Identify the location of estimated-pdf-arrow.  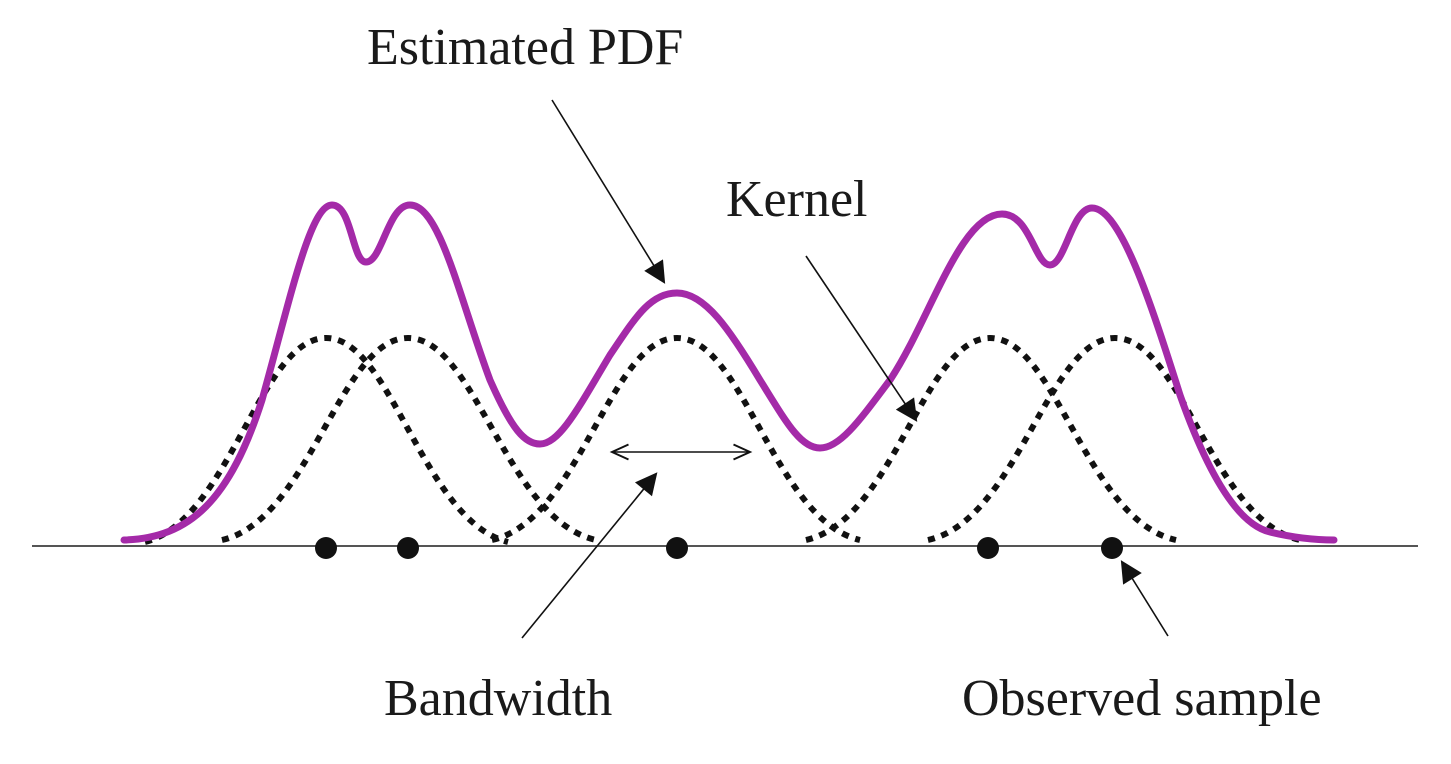
(608, 191).